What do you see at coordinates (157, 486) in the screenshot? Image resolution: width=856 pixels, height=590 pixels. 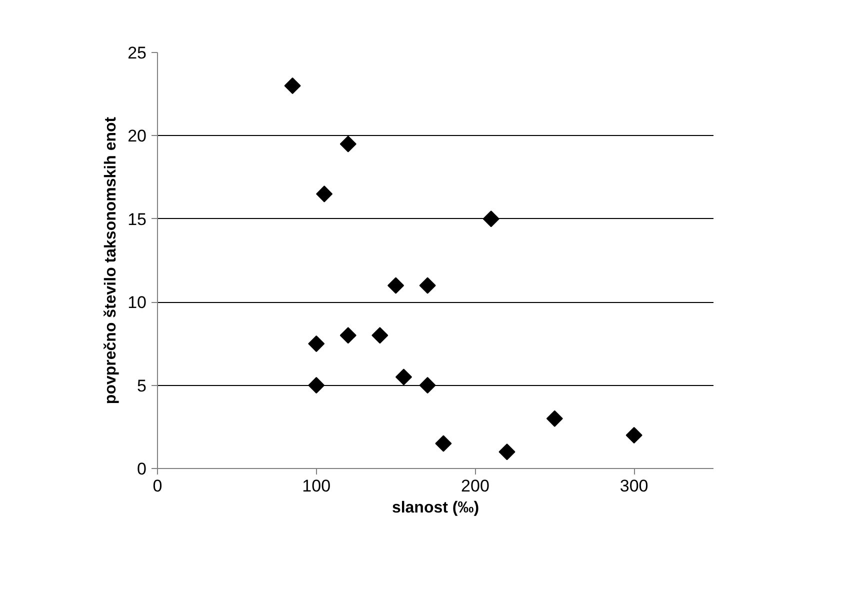 I see `x-tick-label: 0` at bounding box center [157, 486].